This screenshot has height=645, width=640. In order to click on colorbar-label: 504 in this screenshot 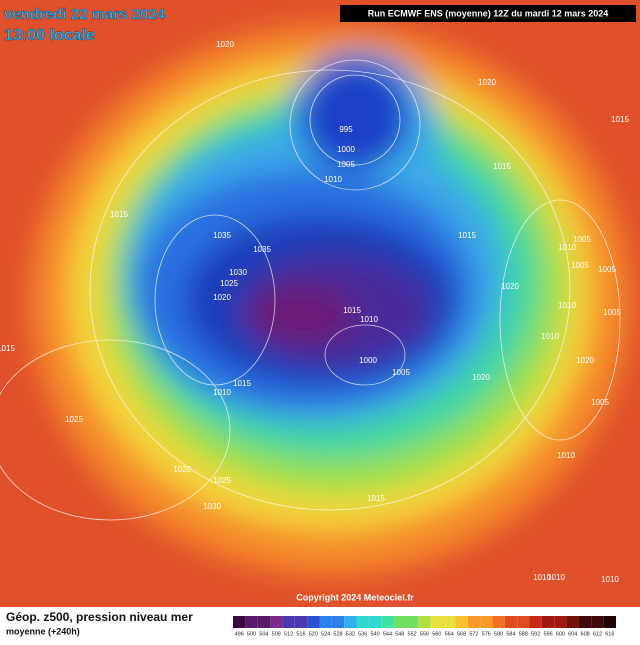, I will do `click(263, 634)`.